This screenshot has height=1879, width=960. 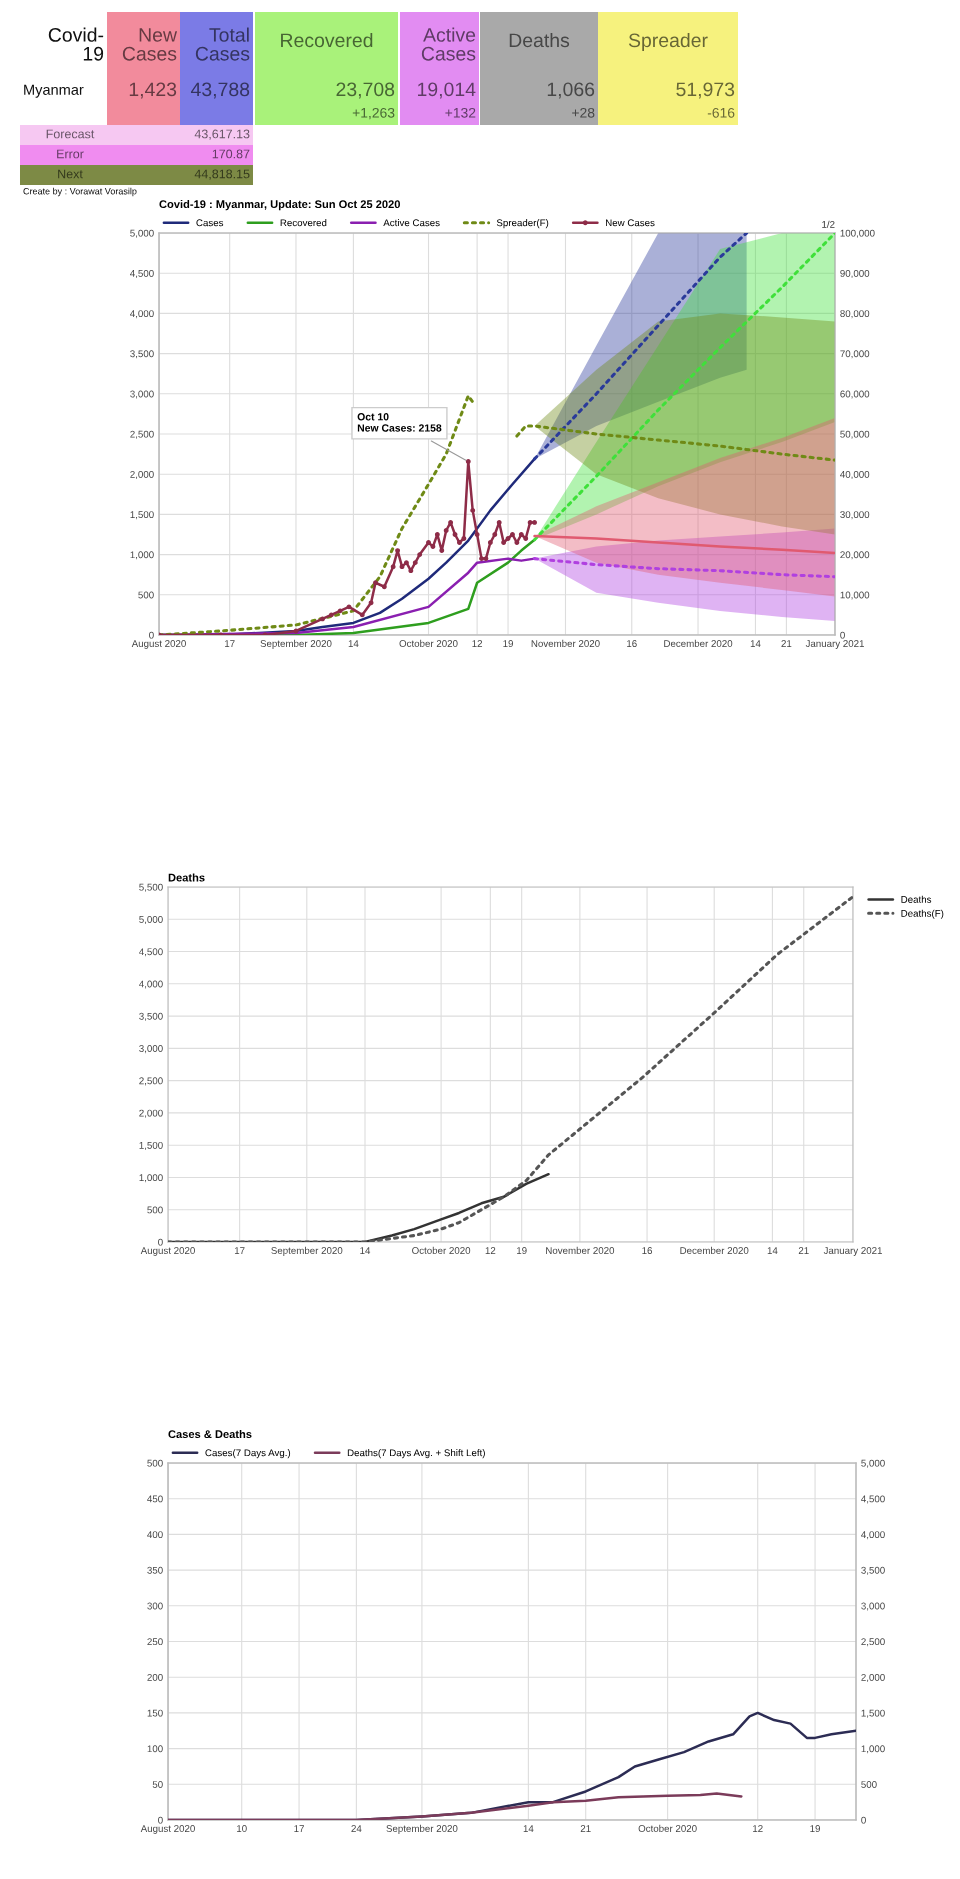 I want to click on text: Recovered, so click(x=327, y=40).